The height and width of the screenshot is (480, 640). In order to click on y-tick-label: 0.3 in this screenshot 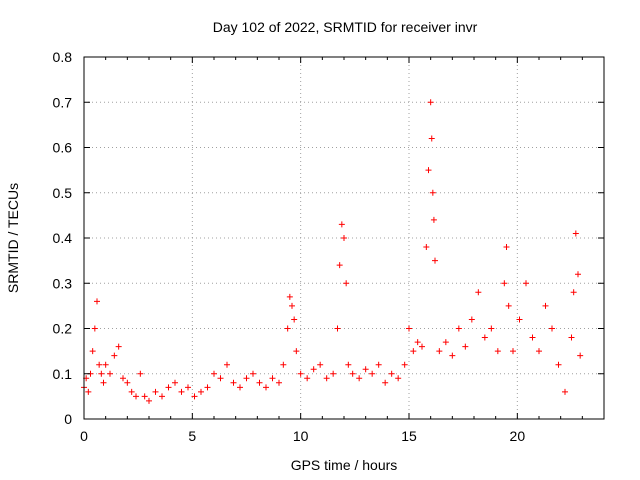, I will do `click(63, 283)`.